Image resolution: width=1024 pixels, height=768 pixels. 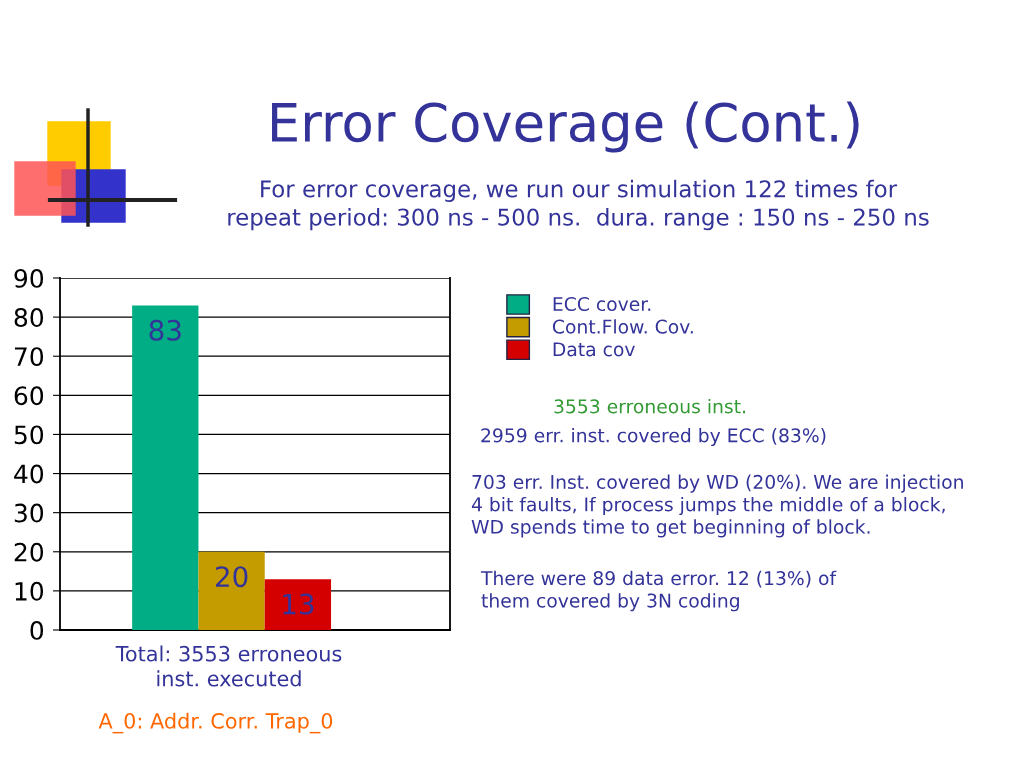 What do you see at coordinates (29, 396) in the screenshot?
I see `y-tick-label: 60` at bounding box center [29, 396].